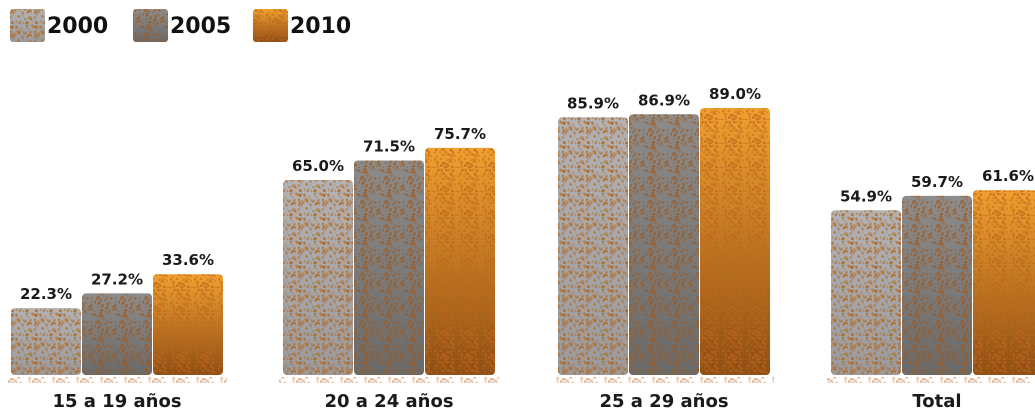  I want to click on legend-item: 2005, so click(182, 25).